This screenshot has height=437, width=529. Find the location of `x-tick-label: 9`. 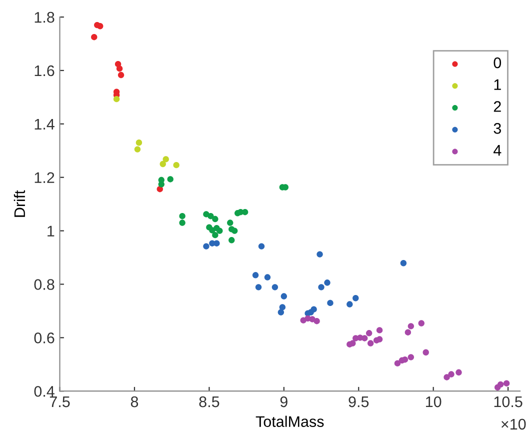

x-tick-label: 9 is located at coordinates (284, 402).